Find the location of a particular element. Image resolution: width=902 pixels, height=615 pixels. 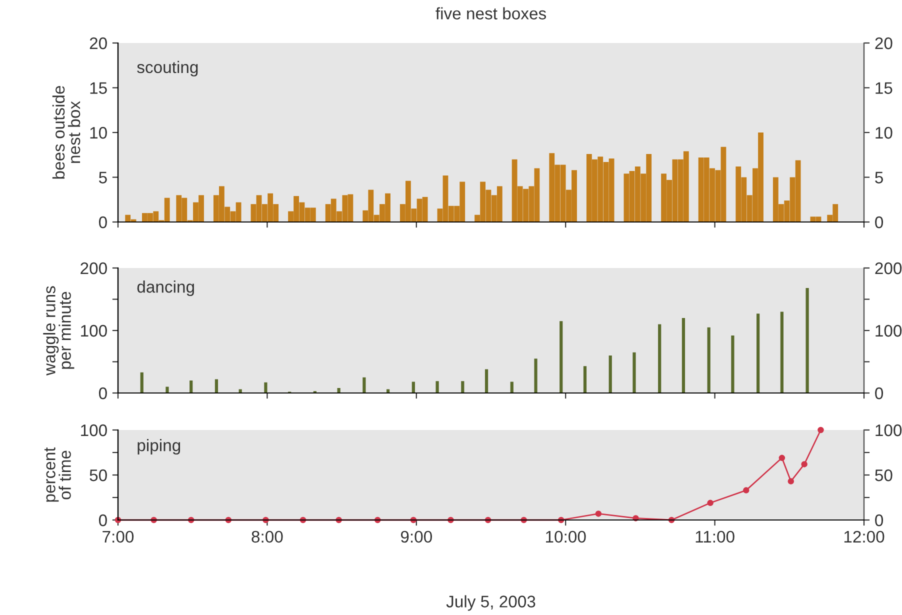

y2-tick-label: 200 is located at coordinates (888, 268).